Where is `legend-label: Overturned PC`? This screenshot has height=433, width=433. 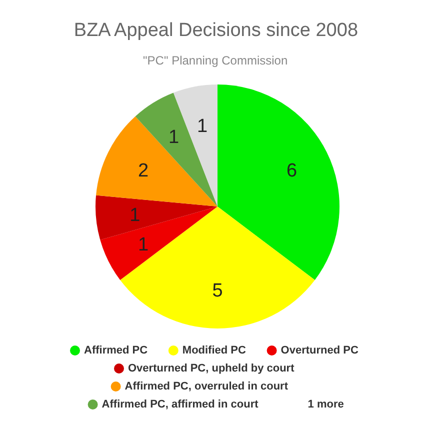
legend-label: Overturned PC is located at coordinates (319, 350).